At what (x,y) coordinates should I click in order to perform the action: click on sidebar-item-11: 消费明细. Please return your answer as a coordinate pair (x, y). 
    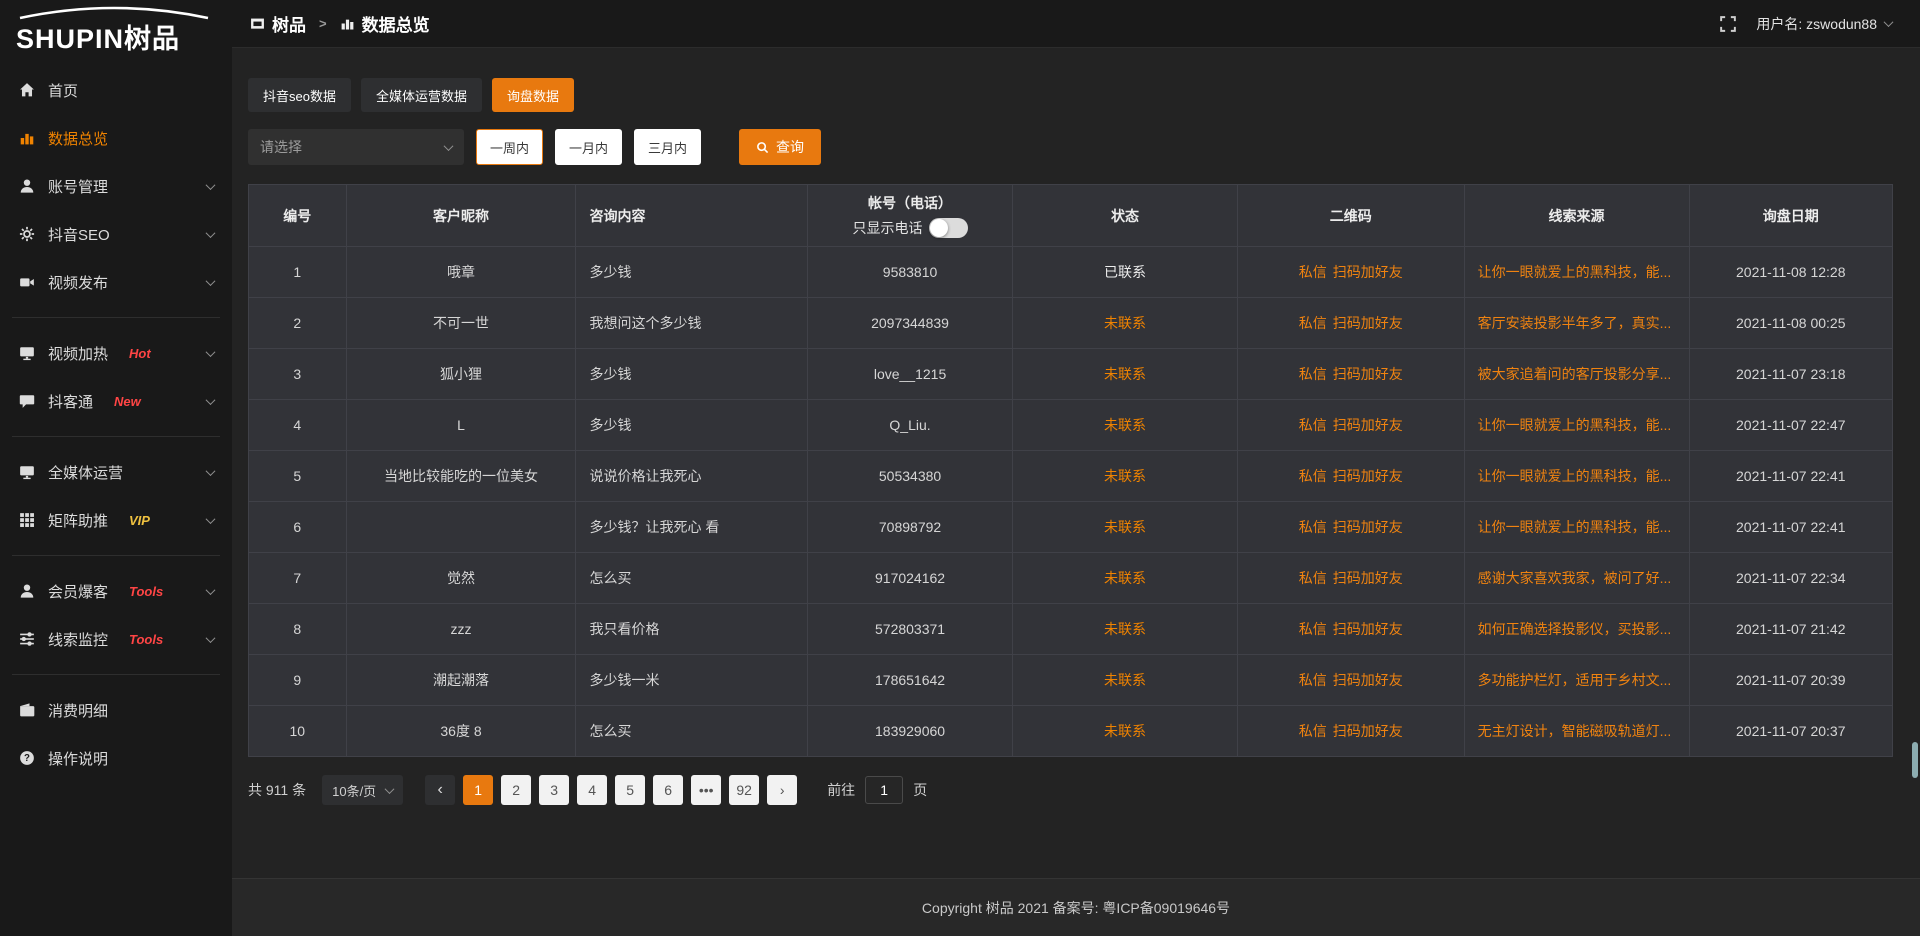
    Looking at the image, I should click on (116, 710).